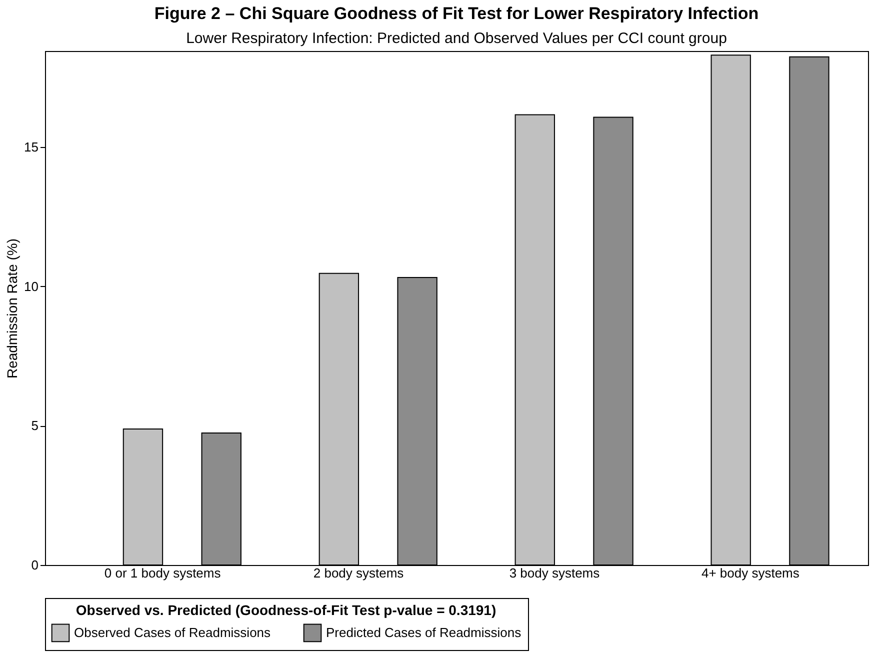 The width and height of the screenshot is (873, 656). What do you see at coordinates (358, 573) in the screenshot?
I see `x-tick-label: 2 body systems` at bounding box center [358, 573].